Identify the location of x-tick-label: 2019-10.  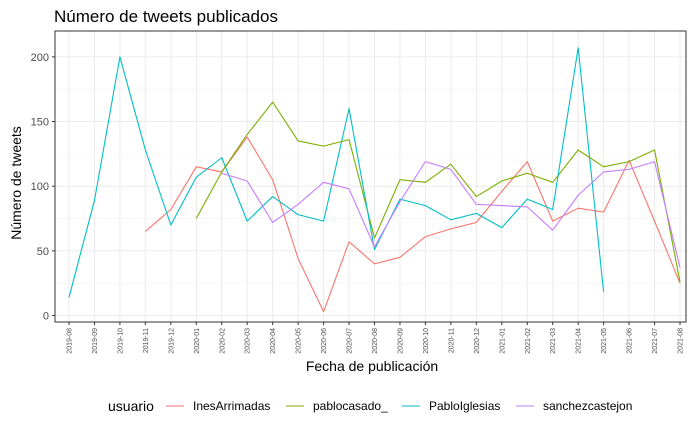
(120, 341).